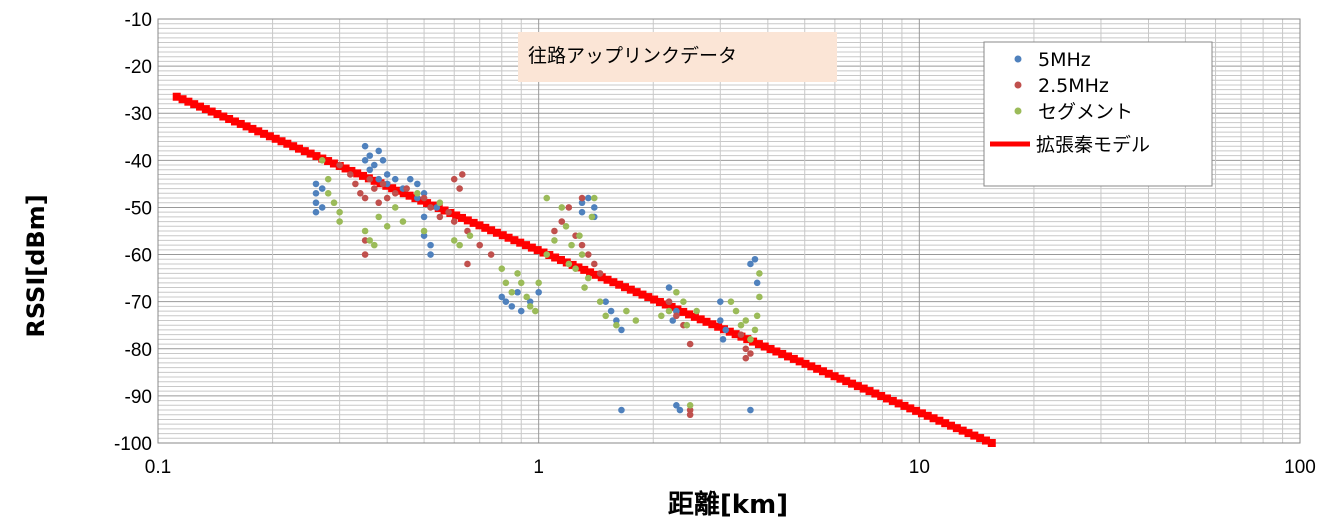  What do you see at coordinates (138, 208) in the screenshot?
I see `y-tick-label: -50` at bounding box center [138, 208].